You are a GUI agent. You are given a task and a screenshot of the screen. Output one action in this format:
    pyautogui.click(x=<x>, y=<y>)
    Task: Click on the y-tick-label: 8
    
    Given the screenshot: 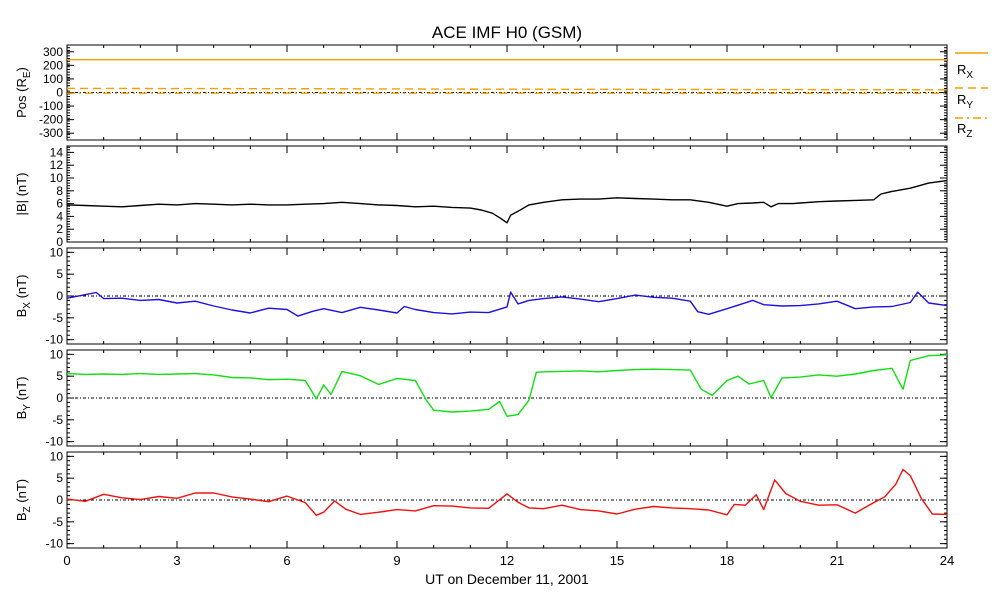 What is the action you would take?
    pyautogui.click(x=59, y=191)
    